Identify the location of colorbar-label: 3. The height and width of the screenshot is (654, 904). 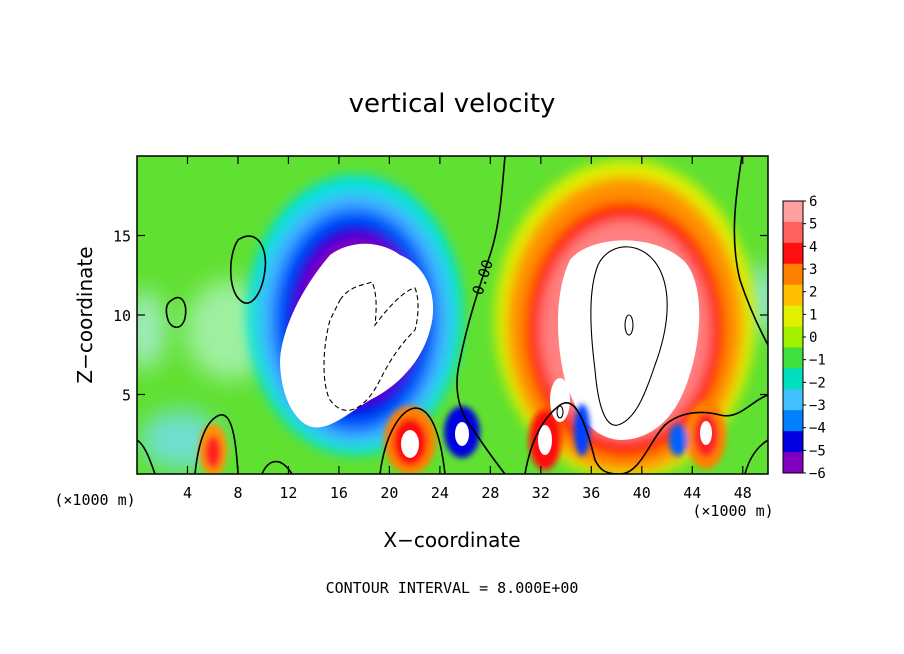
(813, 270).